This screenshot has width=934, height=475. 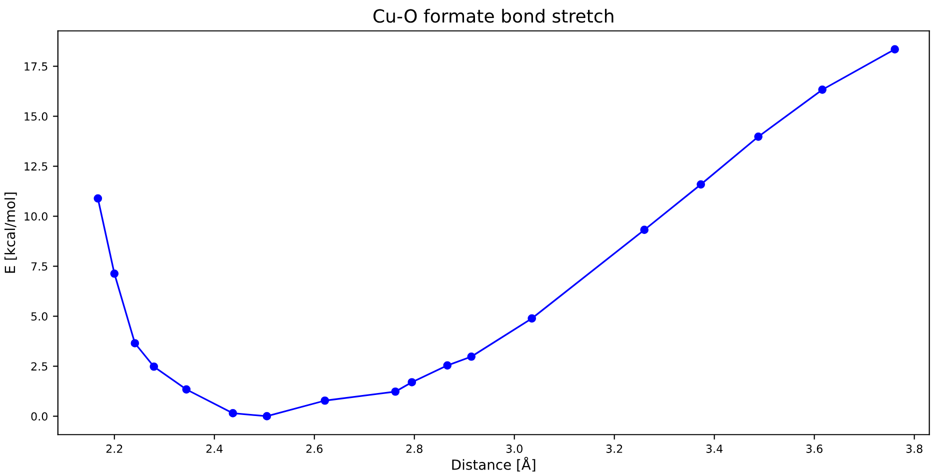 I want to click on y-axis-title: E [kcal/mol], so click(x=10, y=232).